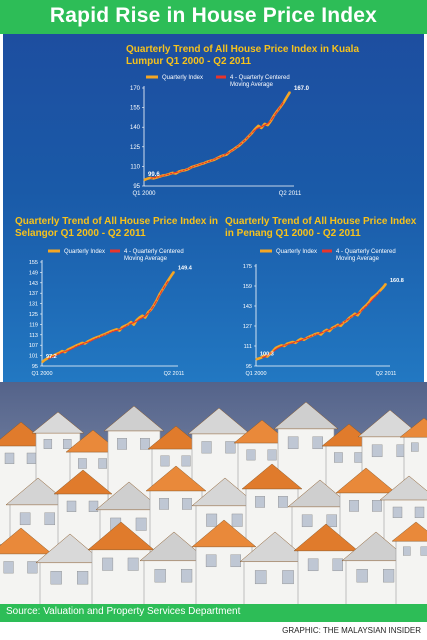 Image resolution: width=427 pixels, height=640 pixels. Describe the element at coordinates (33, 336) in the screenshot. I see `y-tick-label: 113` at that location.